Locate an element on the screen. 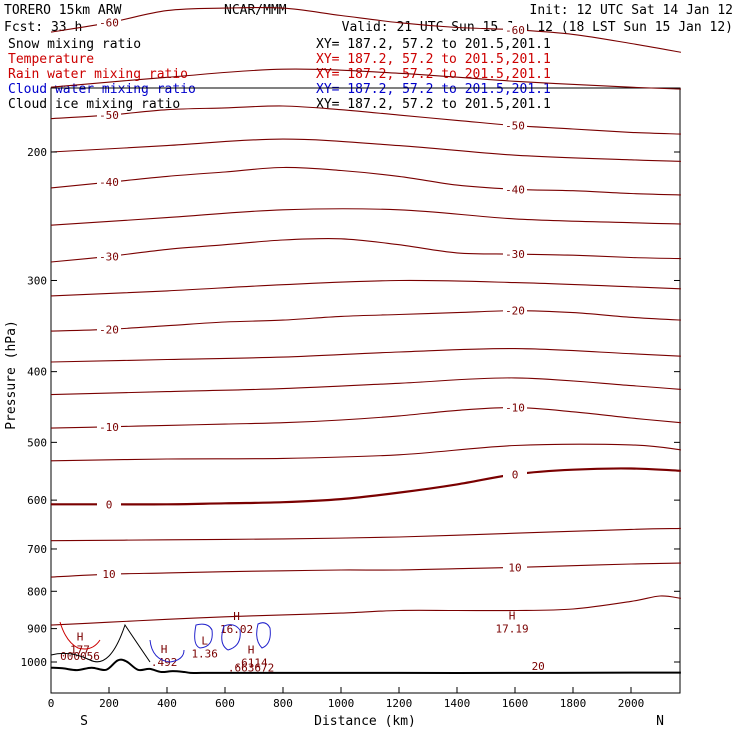 Image resolution: width=740 pixels, height=740 pixels. x-tick-label: 400 is located at coordinates (167, 703).